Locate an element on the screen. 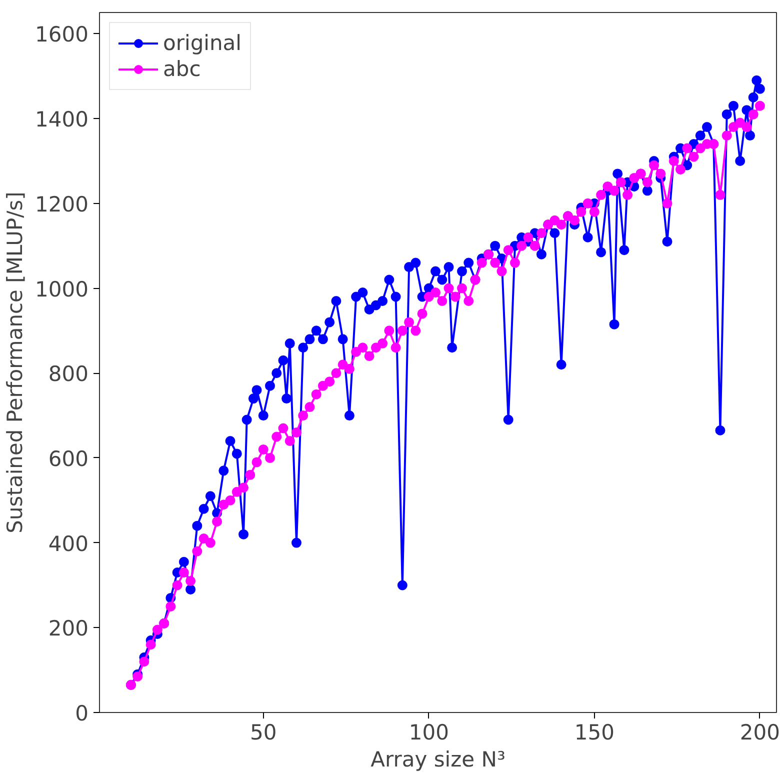 The image size is (780, 774). y-tick-label: 200 is located at coordinates (68, 628).